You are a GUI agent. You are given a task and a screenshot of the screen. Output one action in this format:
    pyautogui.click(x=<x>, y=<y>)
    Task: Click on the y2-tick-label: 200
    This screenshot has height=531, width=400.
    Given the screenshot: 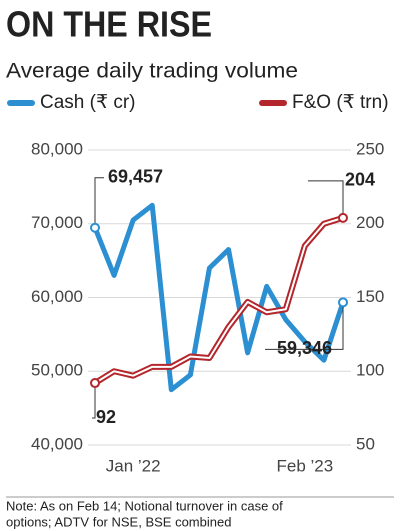 What is the action you would take?
    pyautogui.click(x=370, y=222)
    